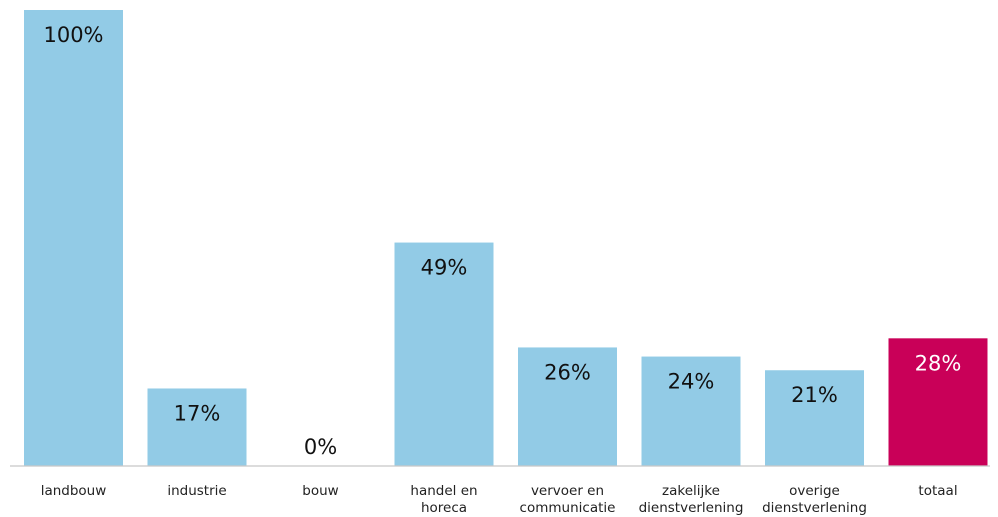 The image size is (998, 517). I want to click on category-label-overige-dienstverlening: overige dienstverlening, so click(814, 499).